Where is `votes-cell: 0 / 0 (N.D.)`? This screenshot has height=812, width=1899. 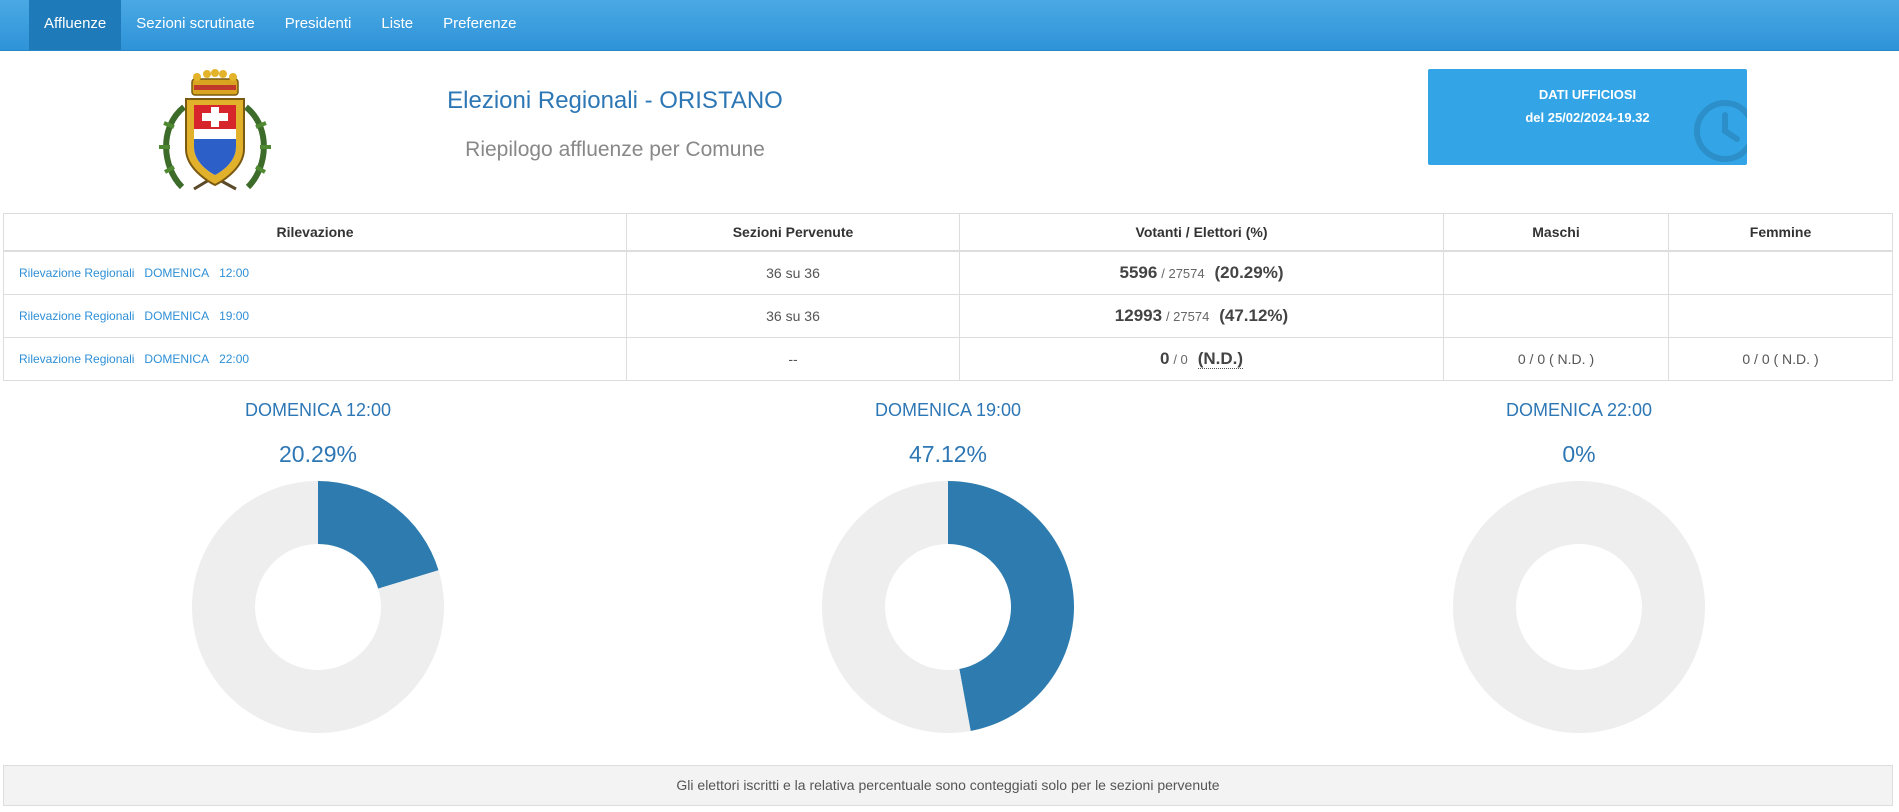 votes-cell: 0 / 0 (N.D.) is located at coordinates (1201, 359).